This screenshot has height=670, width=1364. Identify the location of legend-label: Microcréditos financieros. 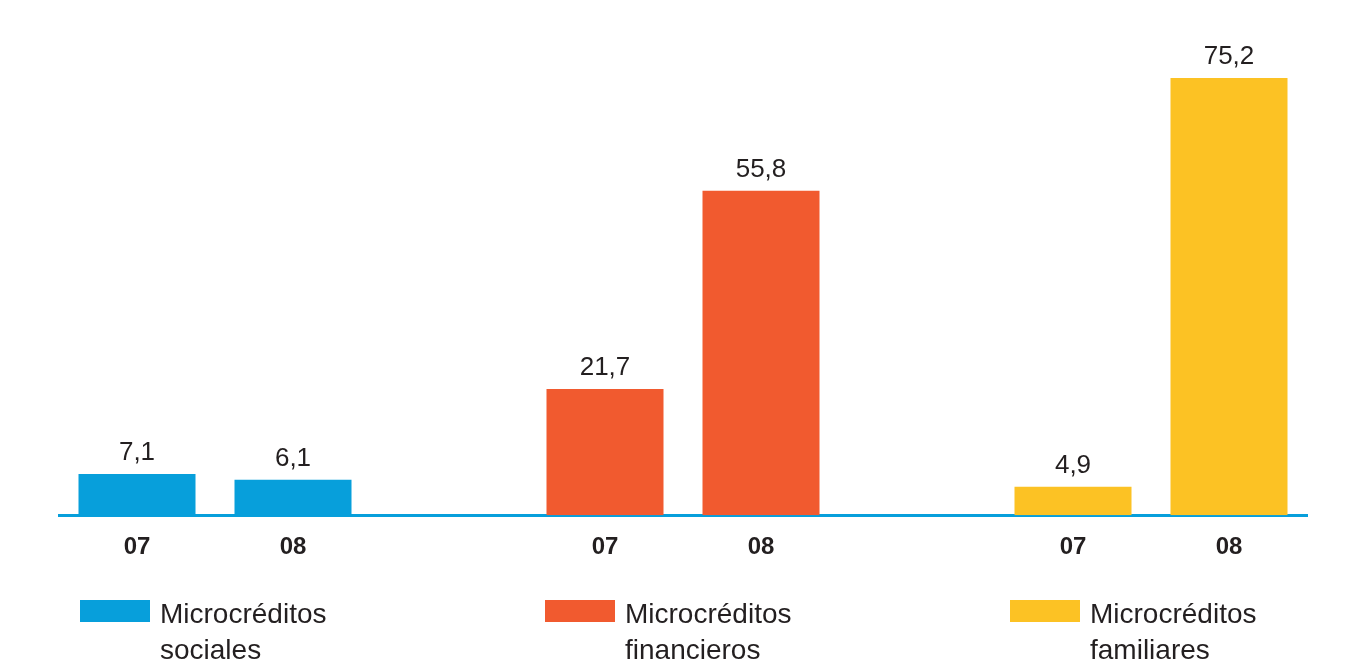
(709, 632).